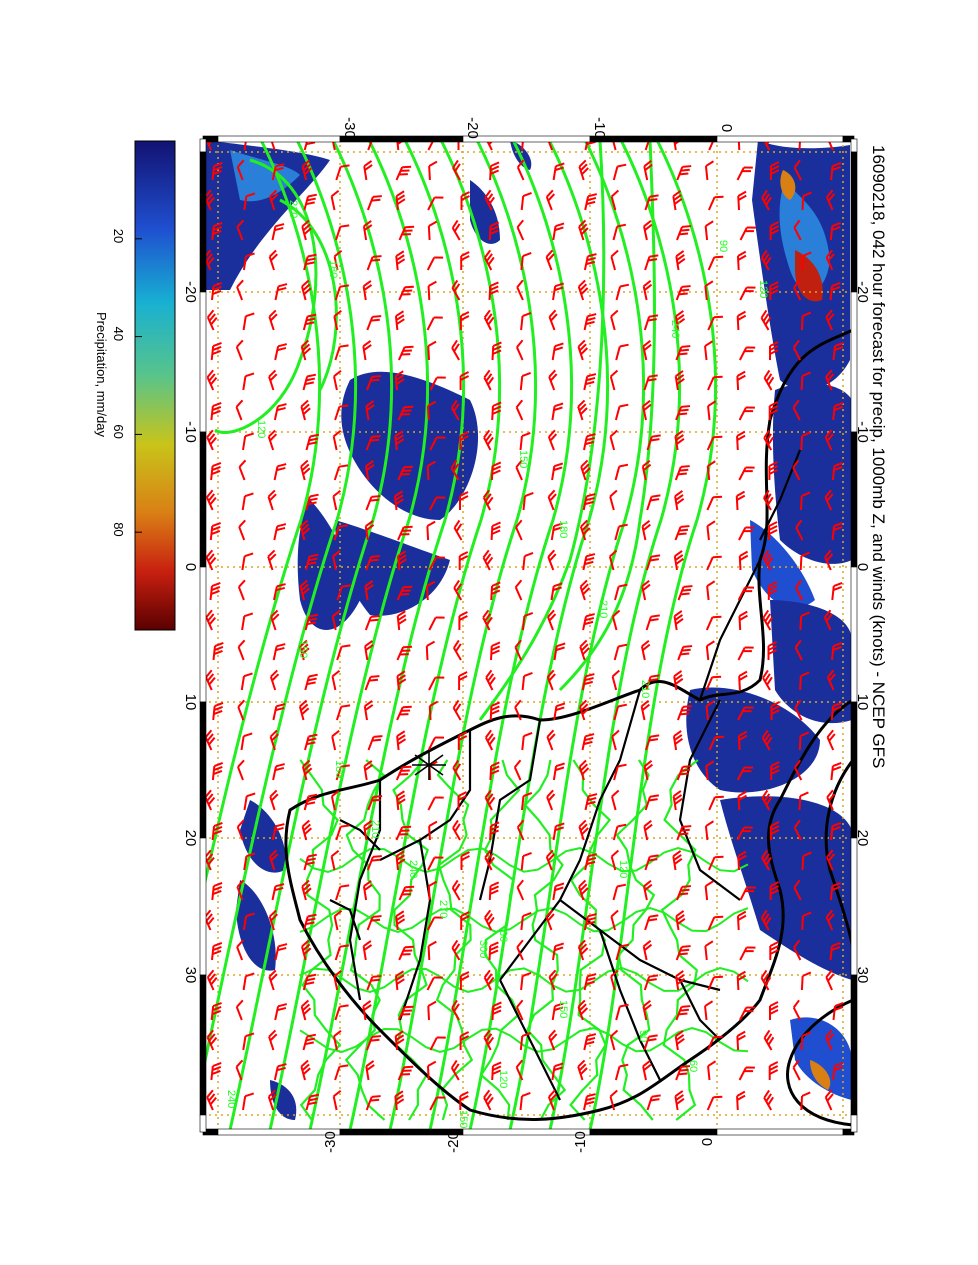 The image size is (978, 1265). I want to click on precip-area-coast, so click(811, 662).